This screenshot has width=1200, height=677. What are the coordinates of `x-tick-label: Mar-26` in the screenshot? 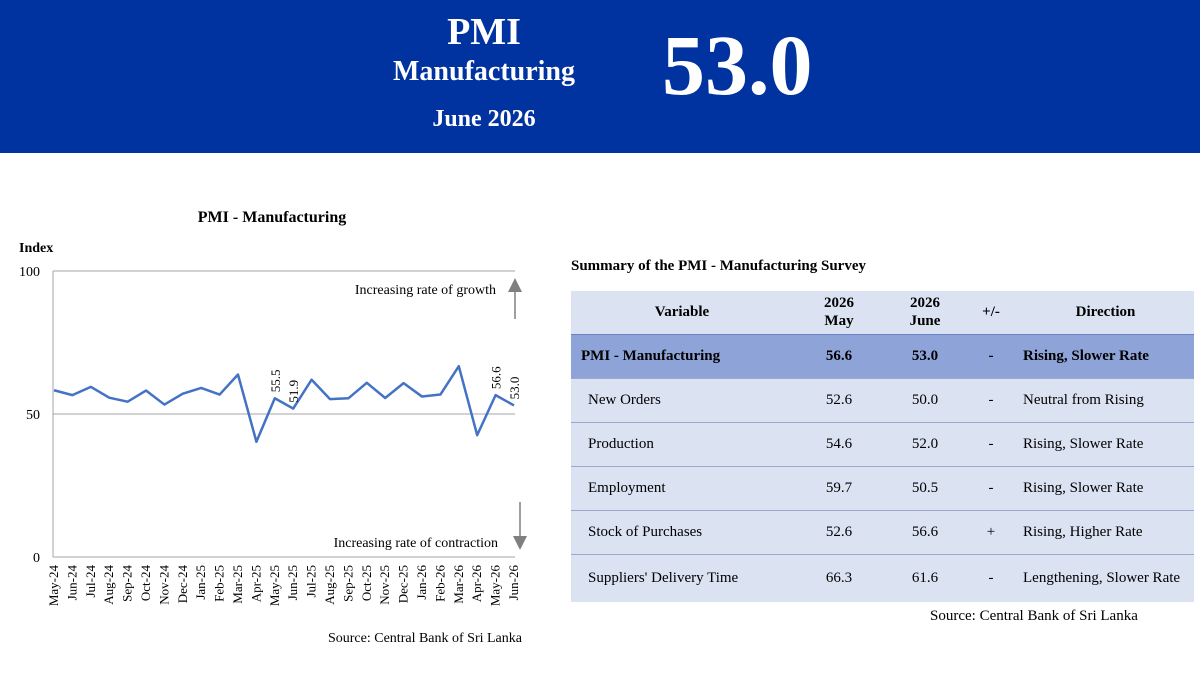 It's located at (458, 584).